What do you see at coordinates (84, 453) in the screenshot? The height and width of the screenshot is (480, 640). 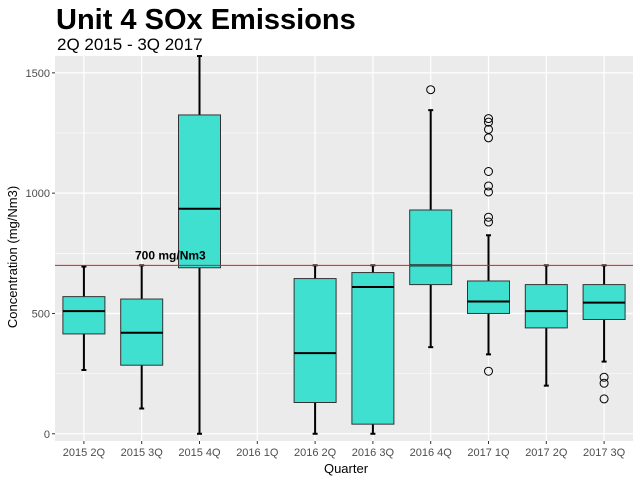 I see `x-tick-label: 2015 2Q` at bounding box center [84, 453].